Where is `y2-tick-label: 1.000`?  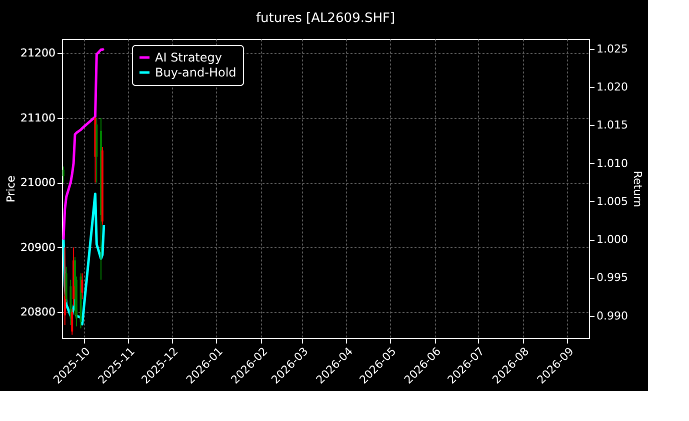
y2-tick-label: 1.000 is located at coordinates (612, 239).